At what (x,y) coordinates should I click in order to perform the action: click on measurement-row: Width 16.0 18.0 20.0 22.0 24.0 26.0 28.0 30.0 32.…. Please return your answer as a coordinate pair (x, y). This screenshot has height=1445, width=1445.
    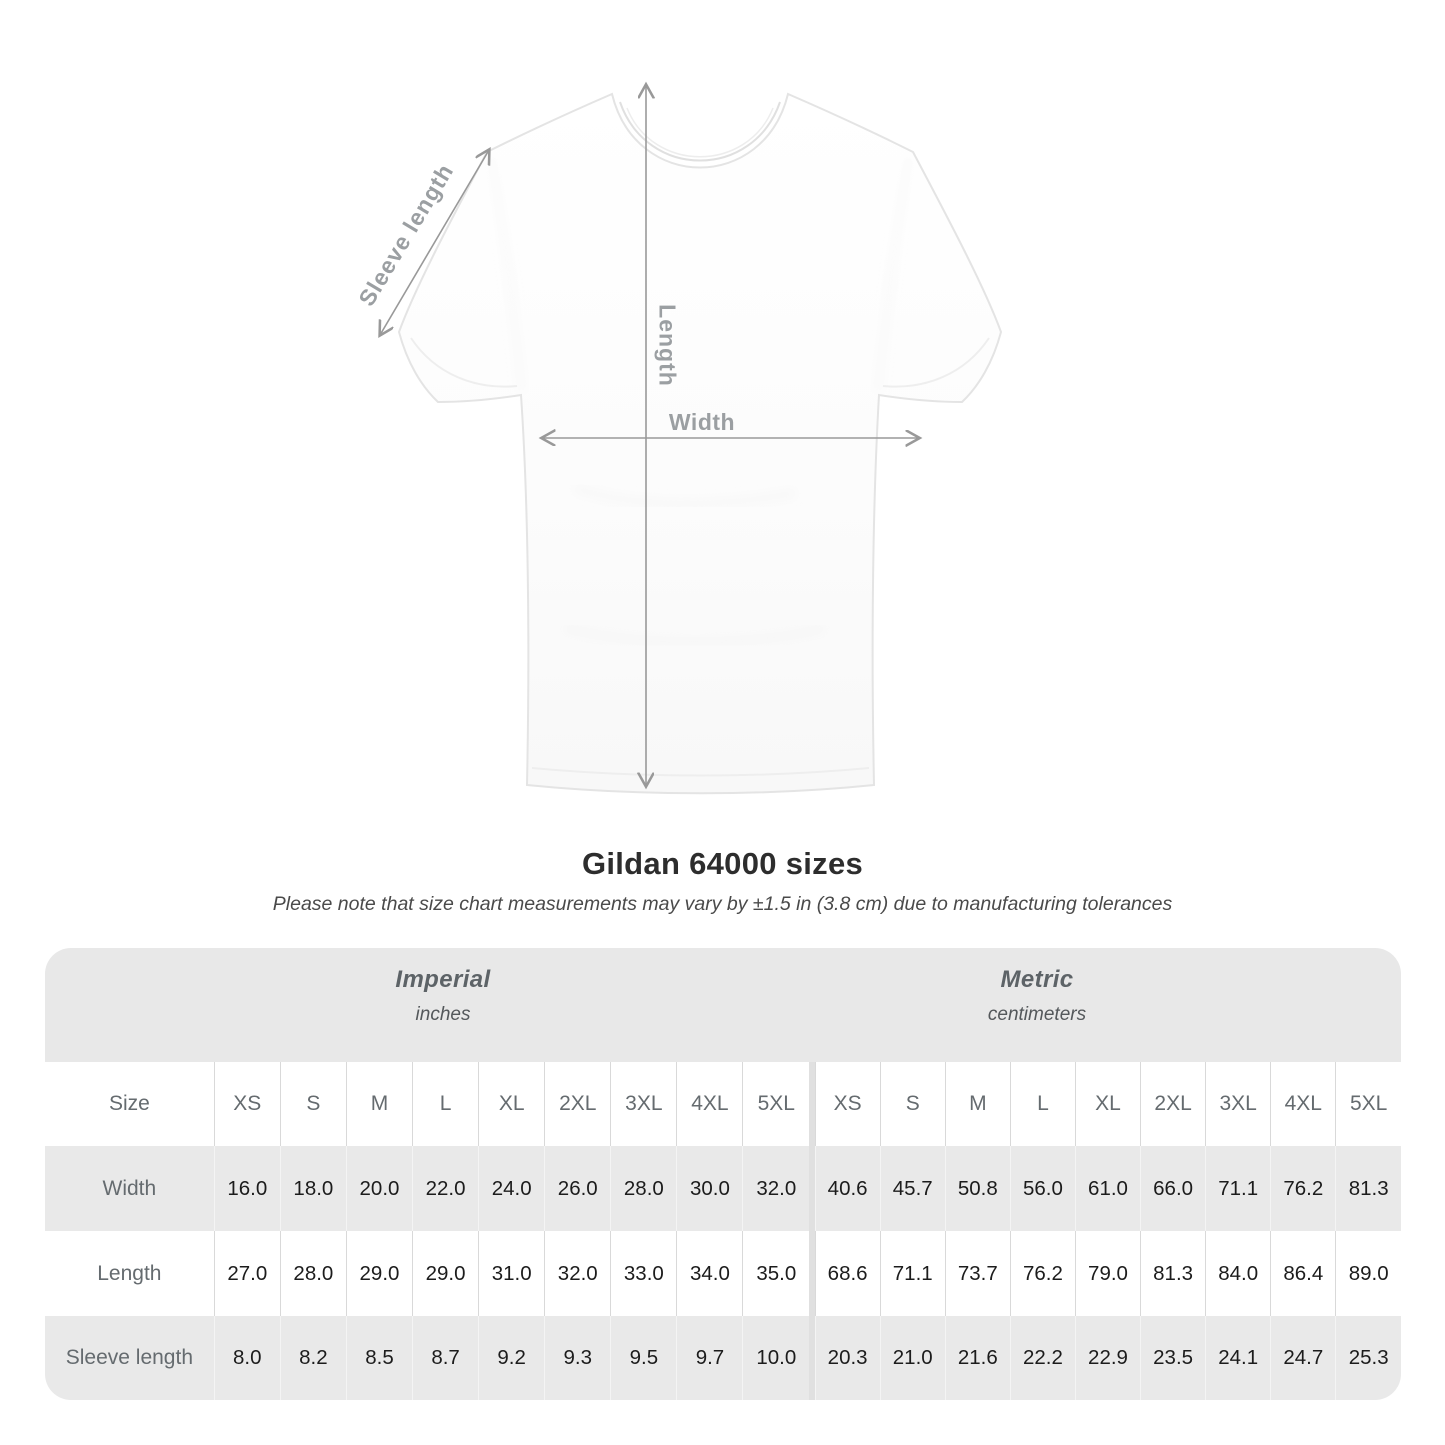
    Looking at the image, I should click on (723, 1188).